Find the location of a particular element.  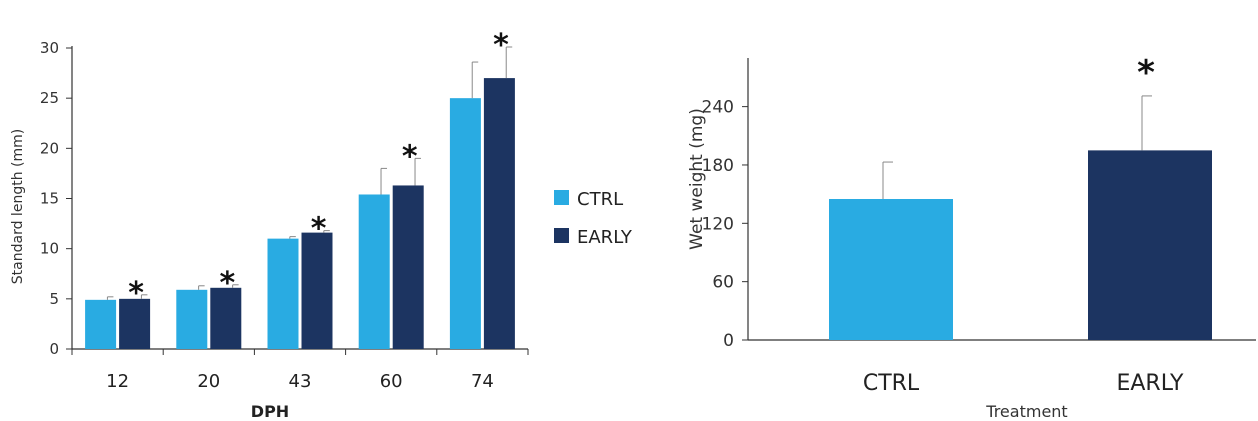

y-tick-label: 30 is located at coordinates (49, 48).